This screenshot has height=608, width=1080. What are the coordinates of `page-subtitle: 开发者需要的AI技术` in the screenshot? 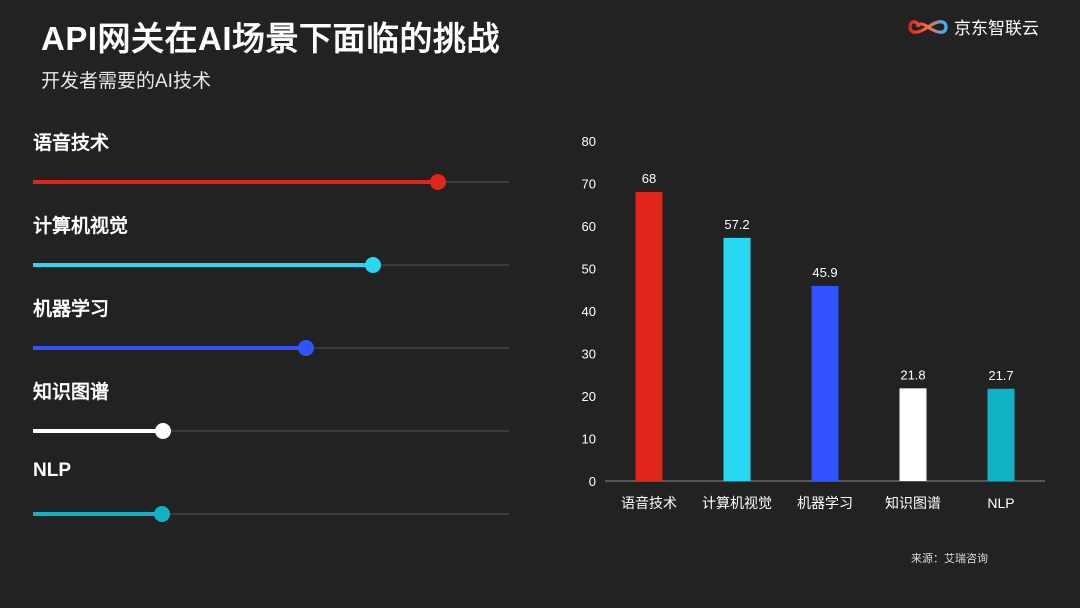 It's located at (126, 81).